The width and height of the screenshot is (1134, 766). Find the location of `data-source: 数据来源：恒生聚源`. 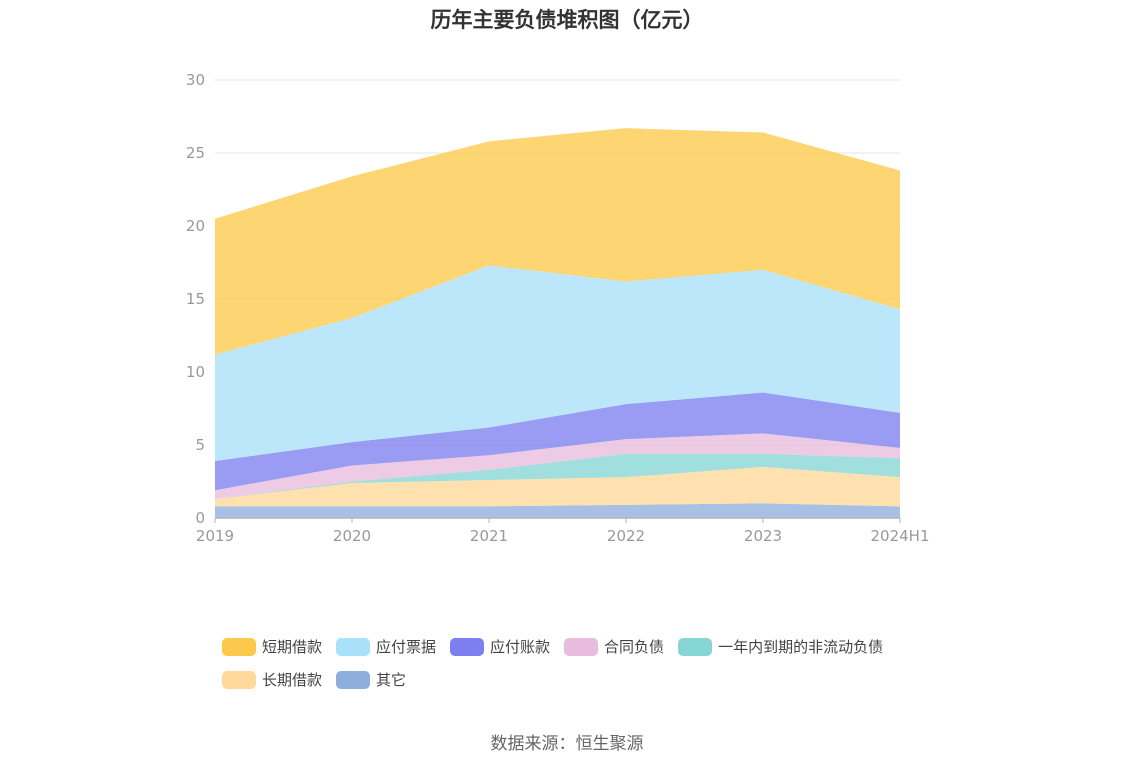

data-source: 数据来源：恒生聚源 is located at coordinates (567, 744).